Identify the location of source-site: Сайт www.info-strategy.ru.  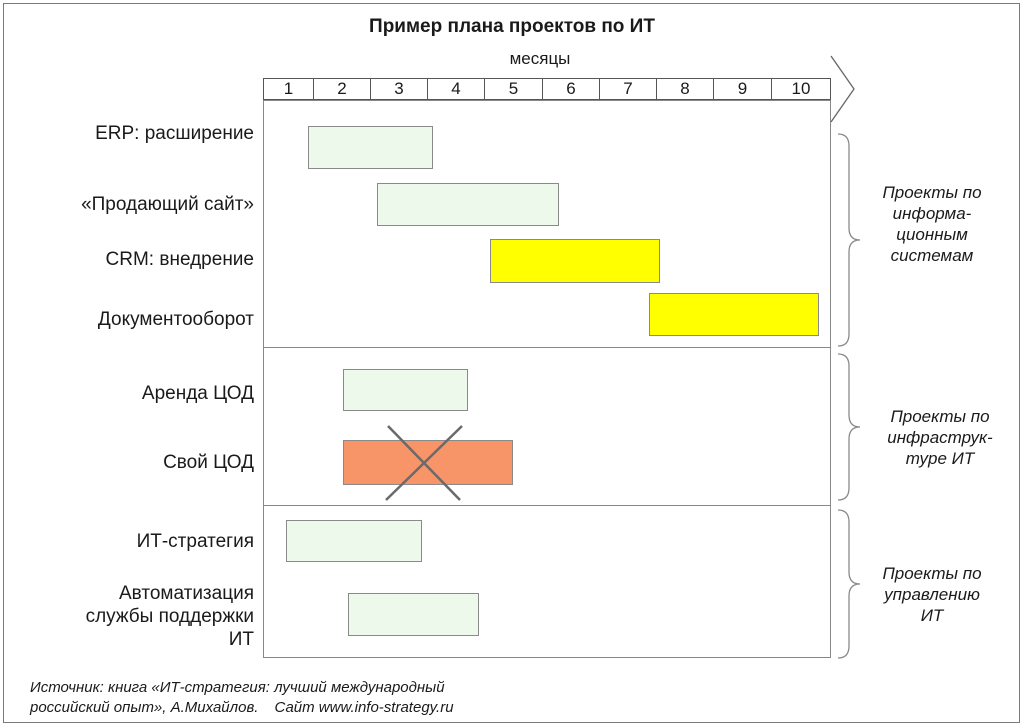
(364, 707).